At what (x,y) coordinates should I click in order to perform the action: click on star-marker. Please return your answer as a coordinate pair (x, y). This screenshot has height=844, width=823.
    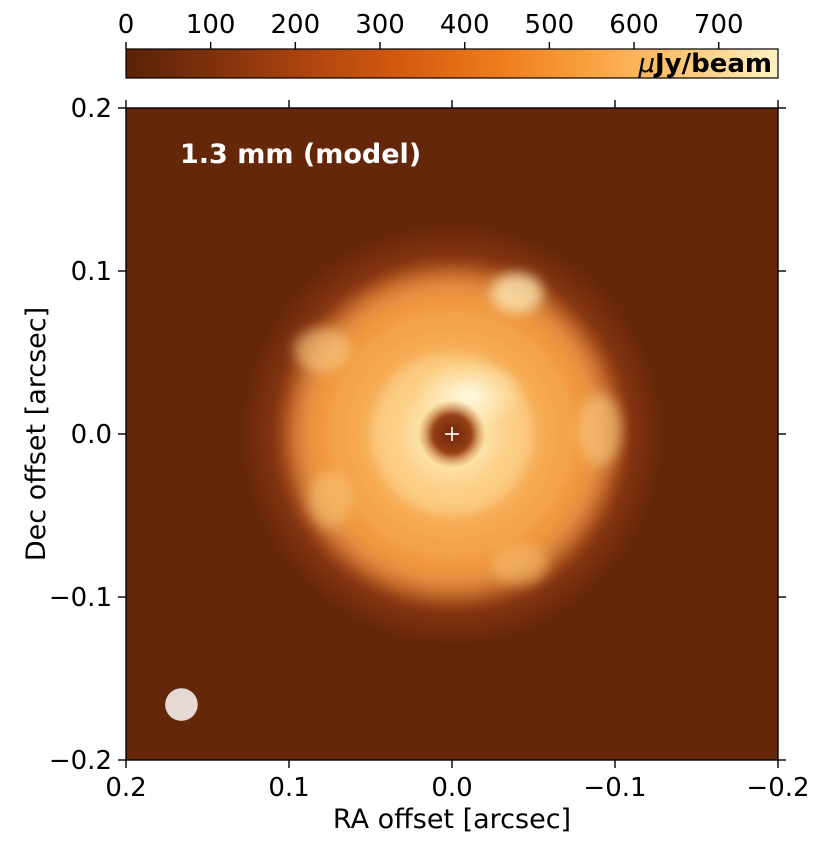
    Looking at the image, I should click on (452, 434).